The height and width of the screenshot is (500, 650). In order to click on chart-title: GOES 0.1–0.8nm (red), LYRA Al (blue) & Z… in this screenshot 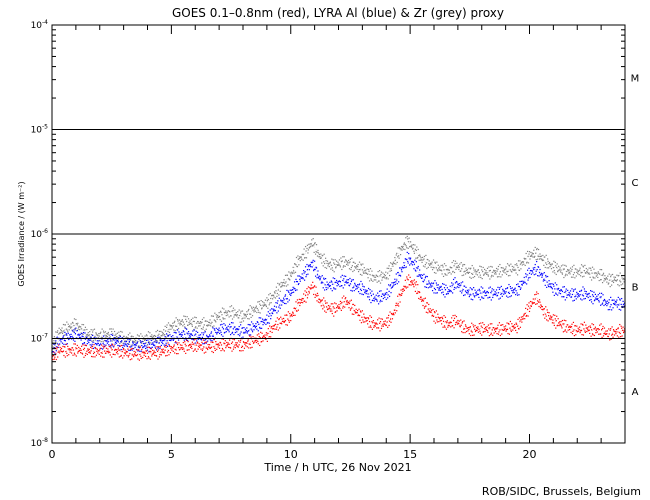, I will do `click(338, 13)`.